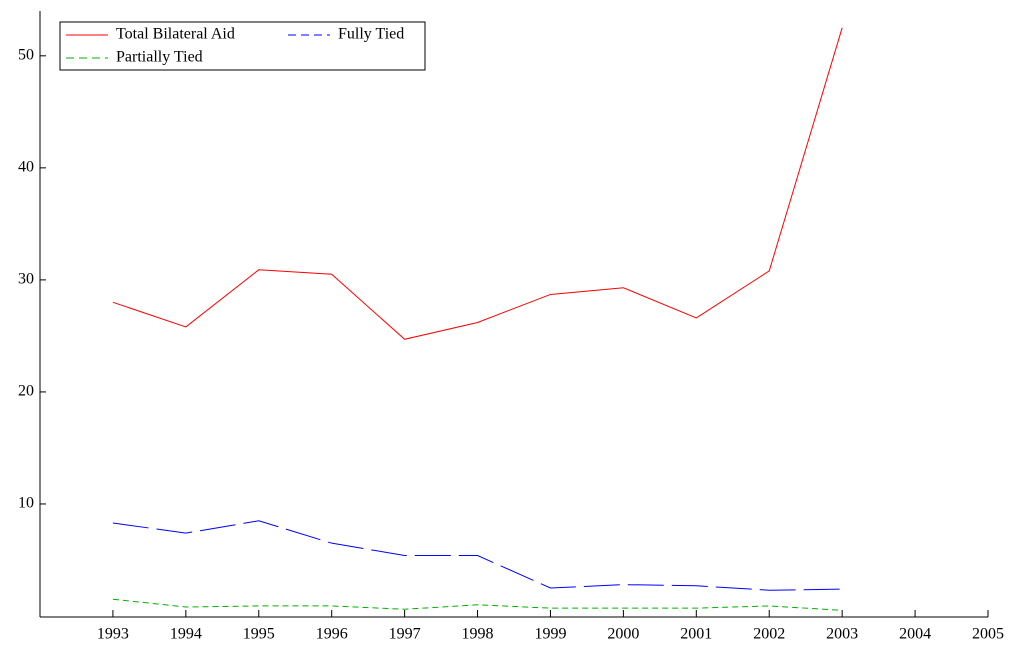 Image resolution: width=1016 pixels, height=647 pixels. What do you see at coordinates (623, 634) in the screenshot?
I see `x-tick-label: 2000` at bounding box center [623, 634].